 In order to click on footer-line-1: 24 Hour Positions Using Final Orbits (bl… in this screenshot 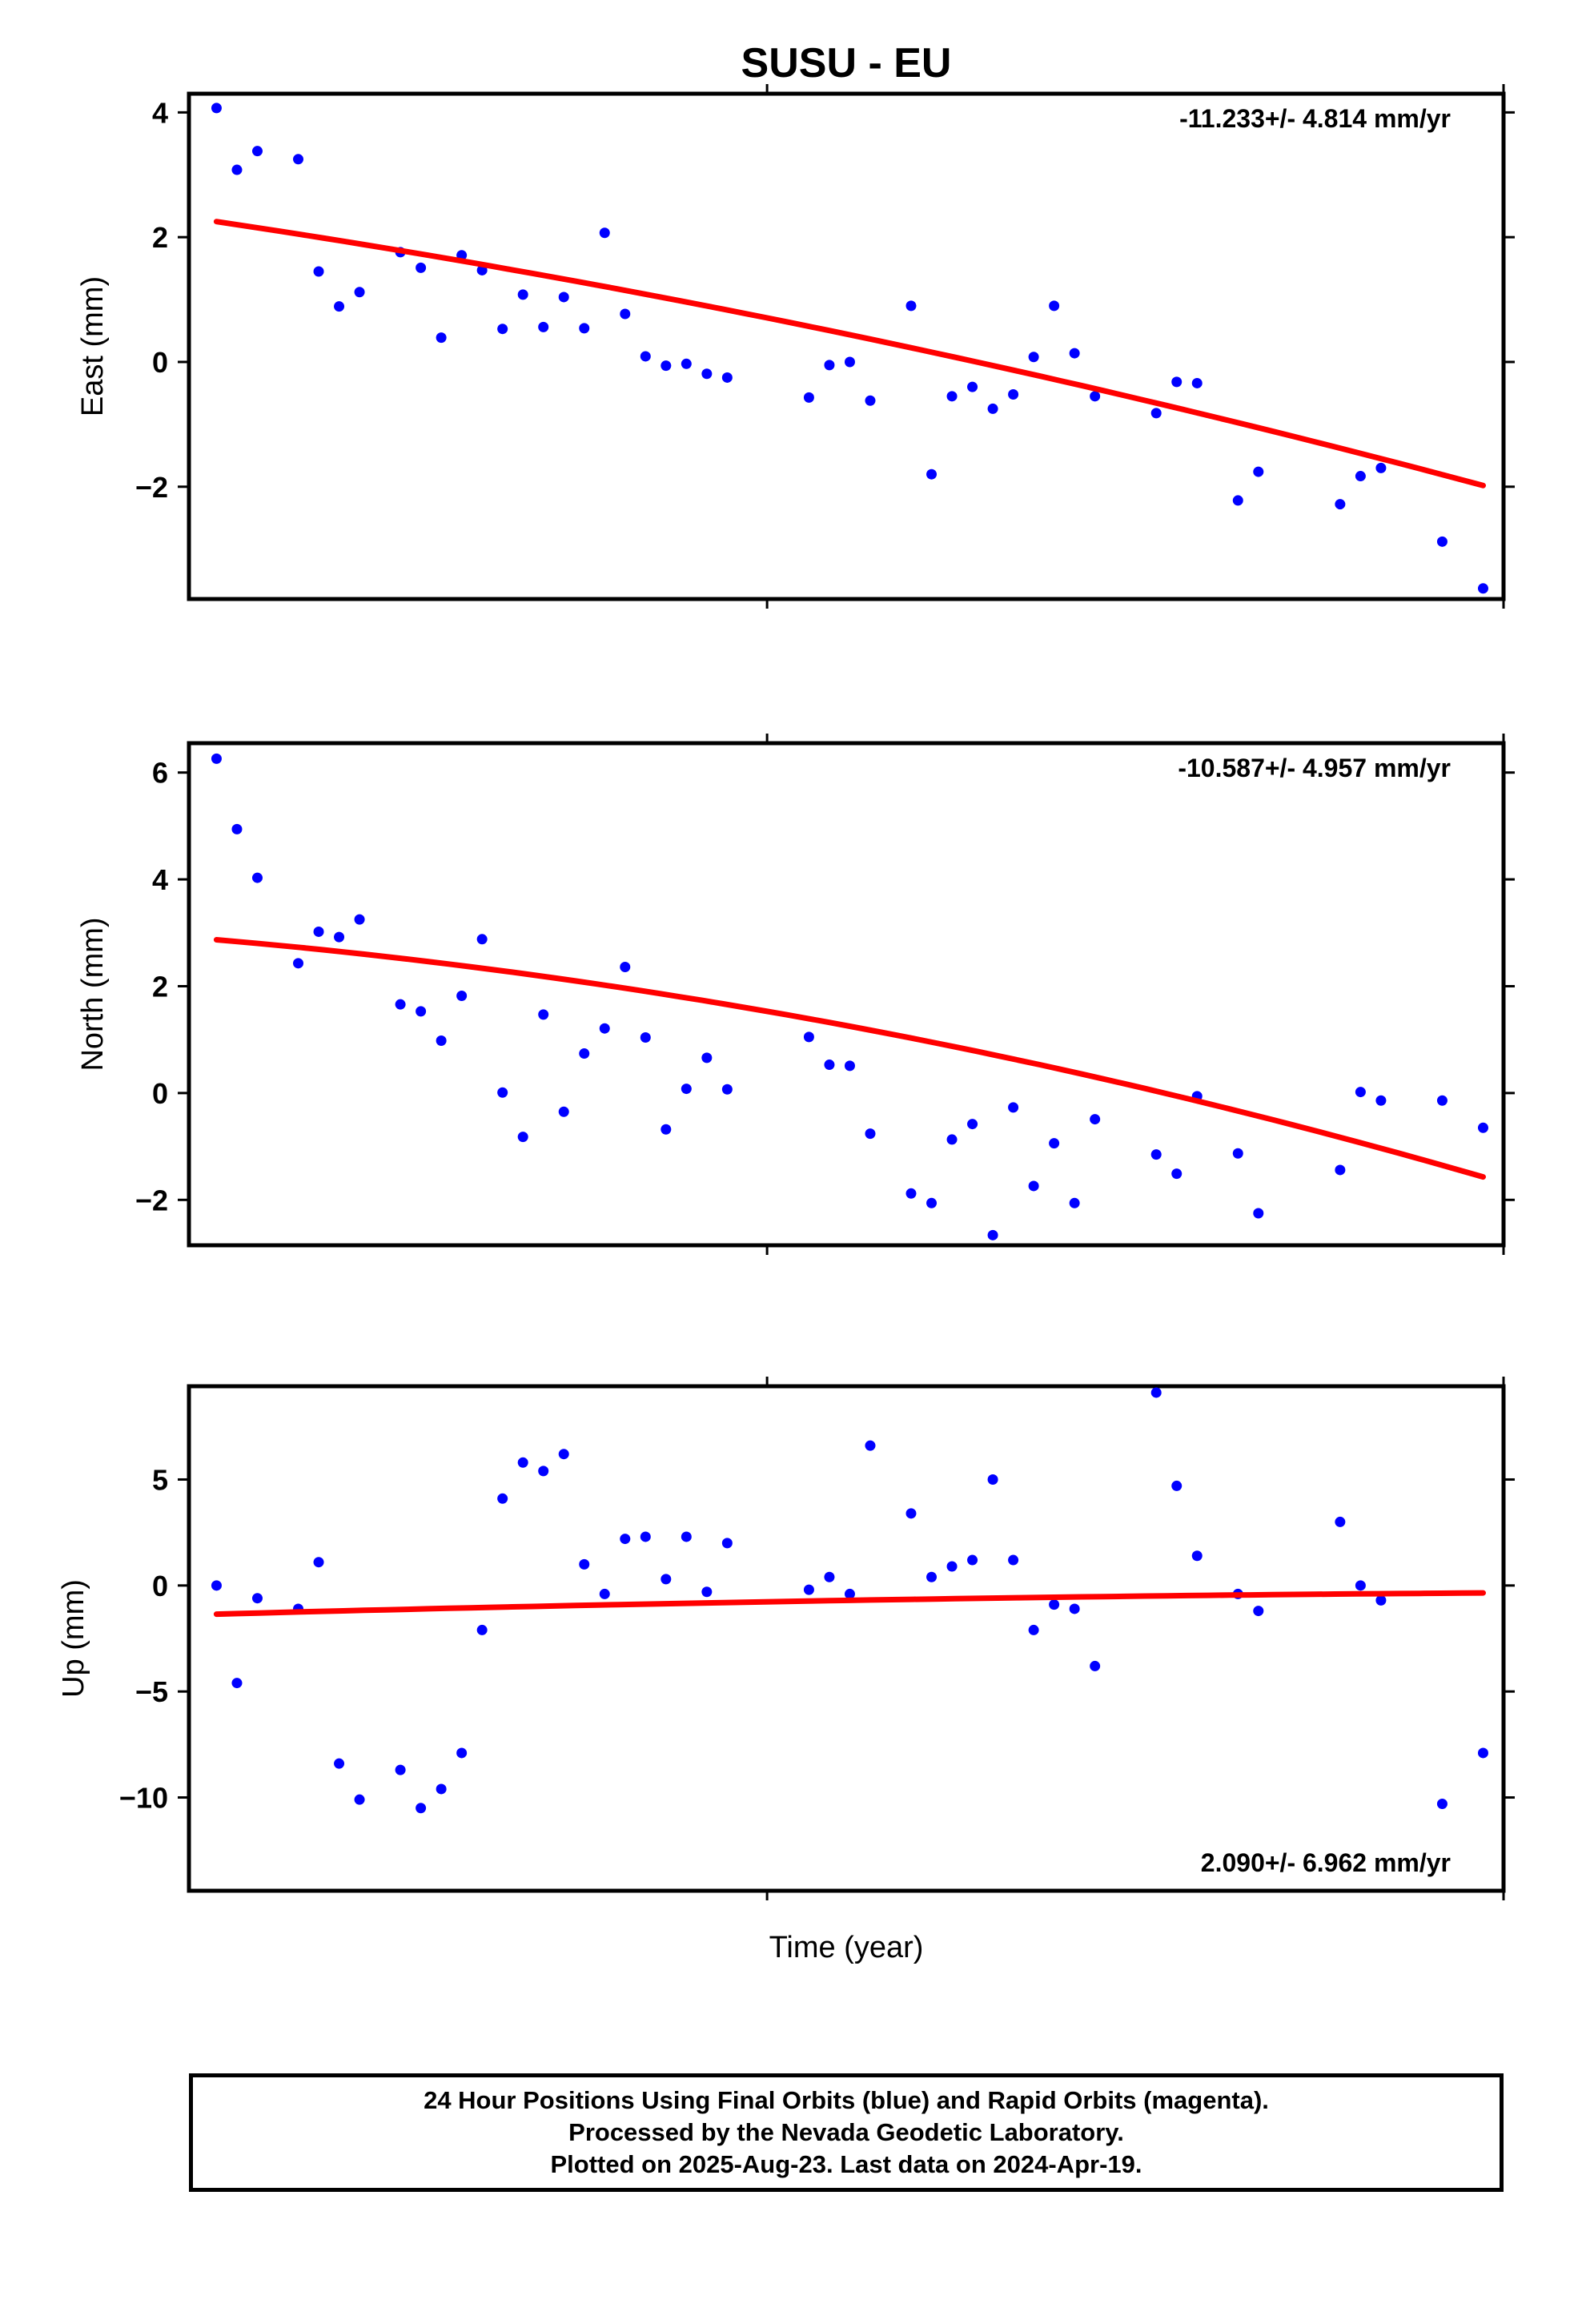, I will do `click(847, 2100)`.